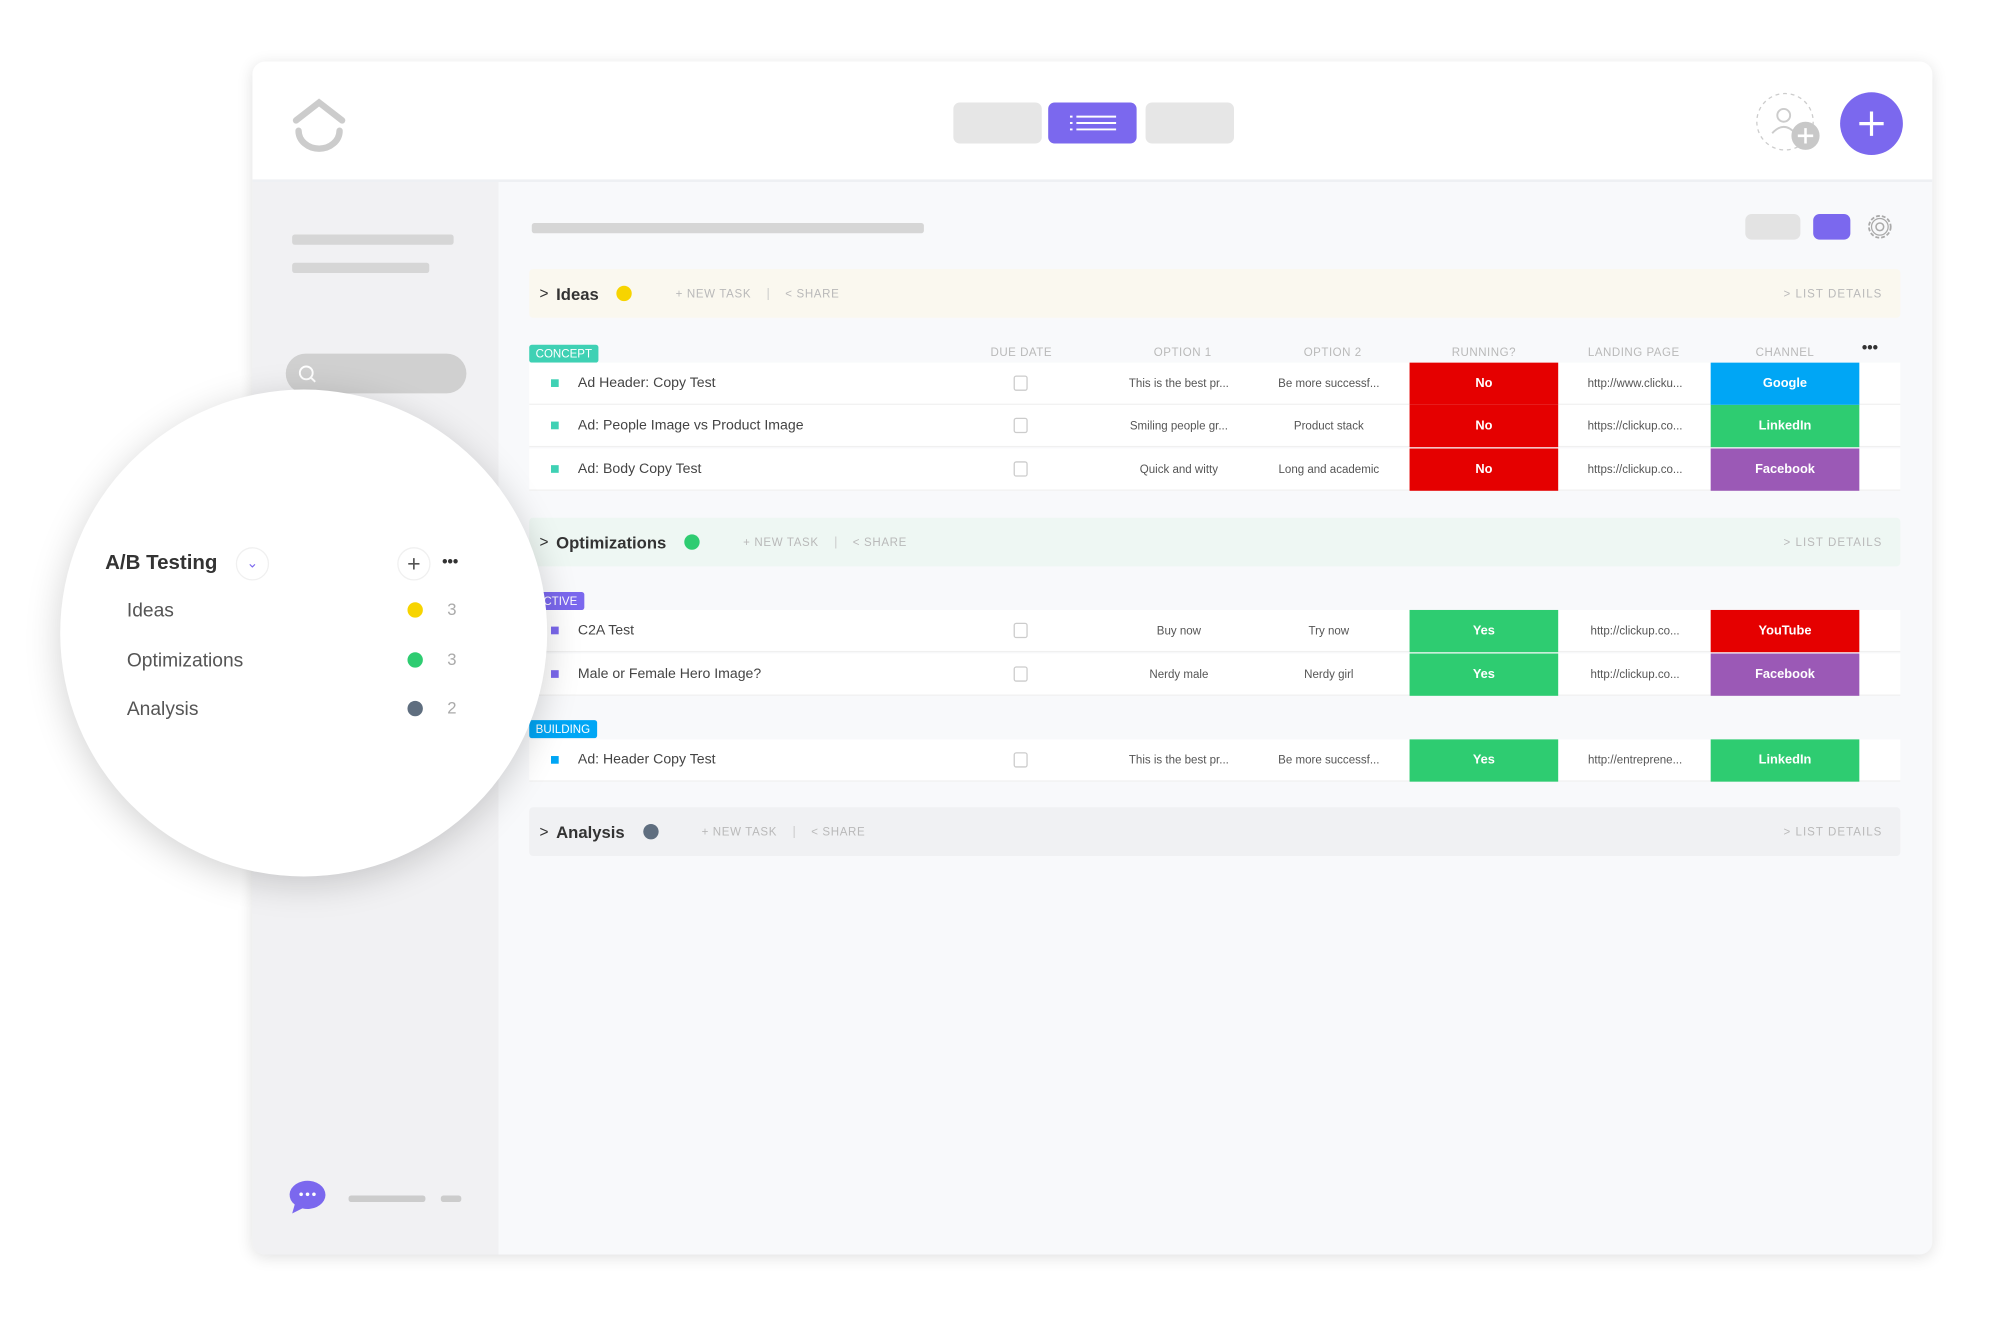 The width and height of the screenshot is (1999, 1337). What do you see at coordinates (1870, 347) in the screenshot?
I see `more-columns-icon: •••` at bounding box center [1870, 347].